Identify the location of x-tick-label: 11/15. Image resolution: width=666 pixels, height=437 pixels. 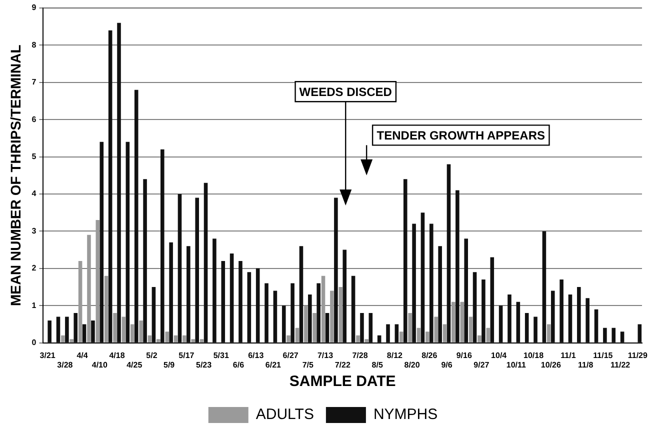
(603, 355).